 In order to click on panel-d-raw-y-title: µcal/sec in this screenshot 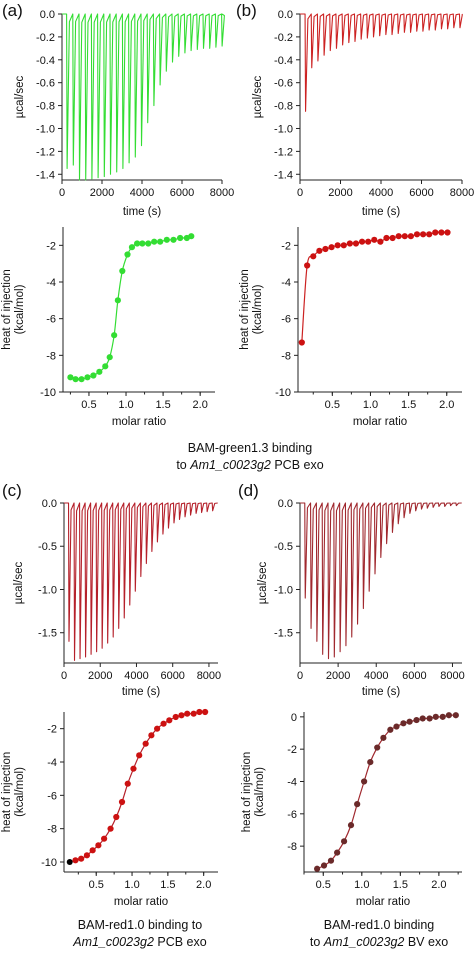, I will do `click(263, 583)`.